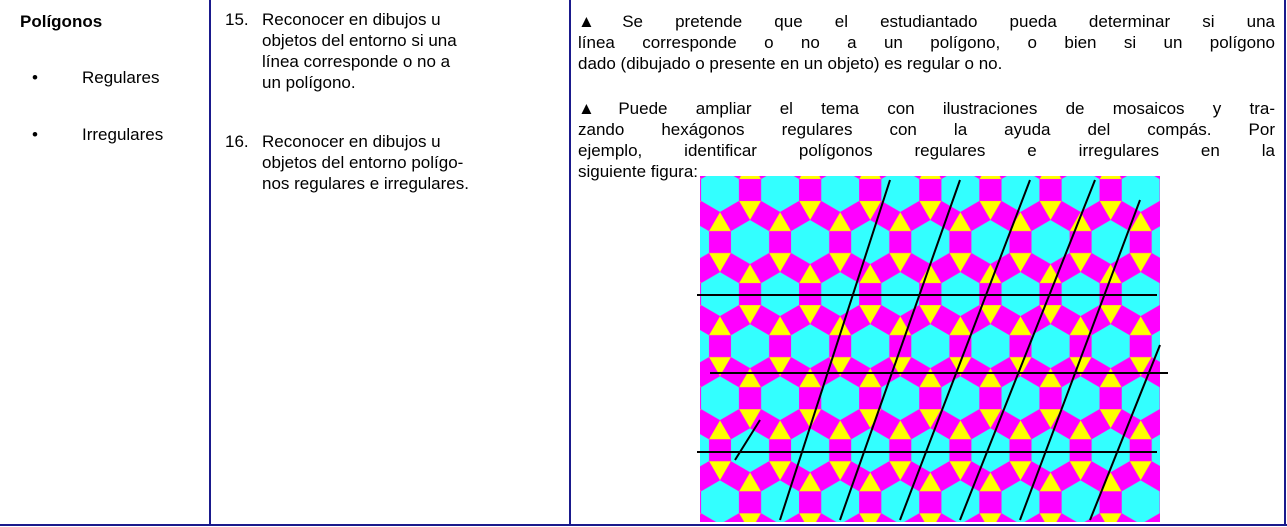  Describe the element at coordinates (363, 162) in the screenshot. I see `line: objetos del entorno polígo-` at that location.